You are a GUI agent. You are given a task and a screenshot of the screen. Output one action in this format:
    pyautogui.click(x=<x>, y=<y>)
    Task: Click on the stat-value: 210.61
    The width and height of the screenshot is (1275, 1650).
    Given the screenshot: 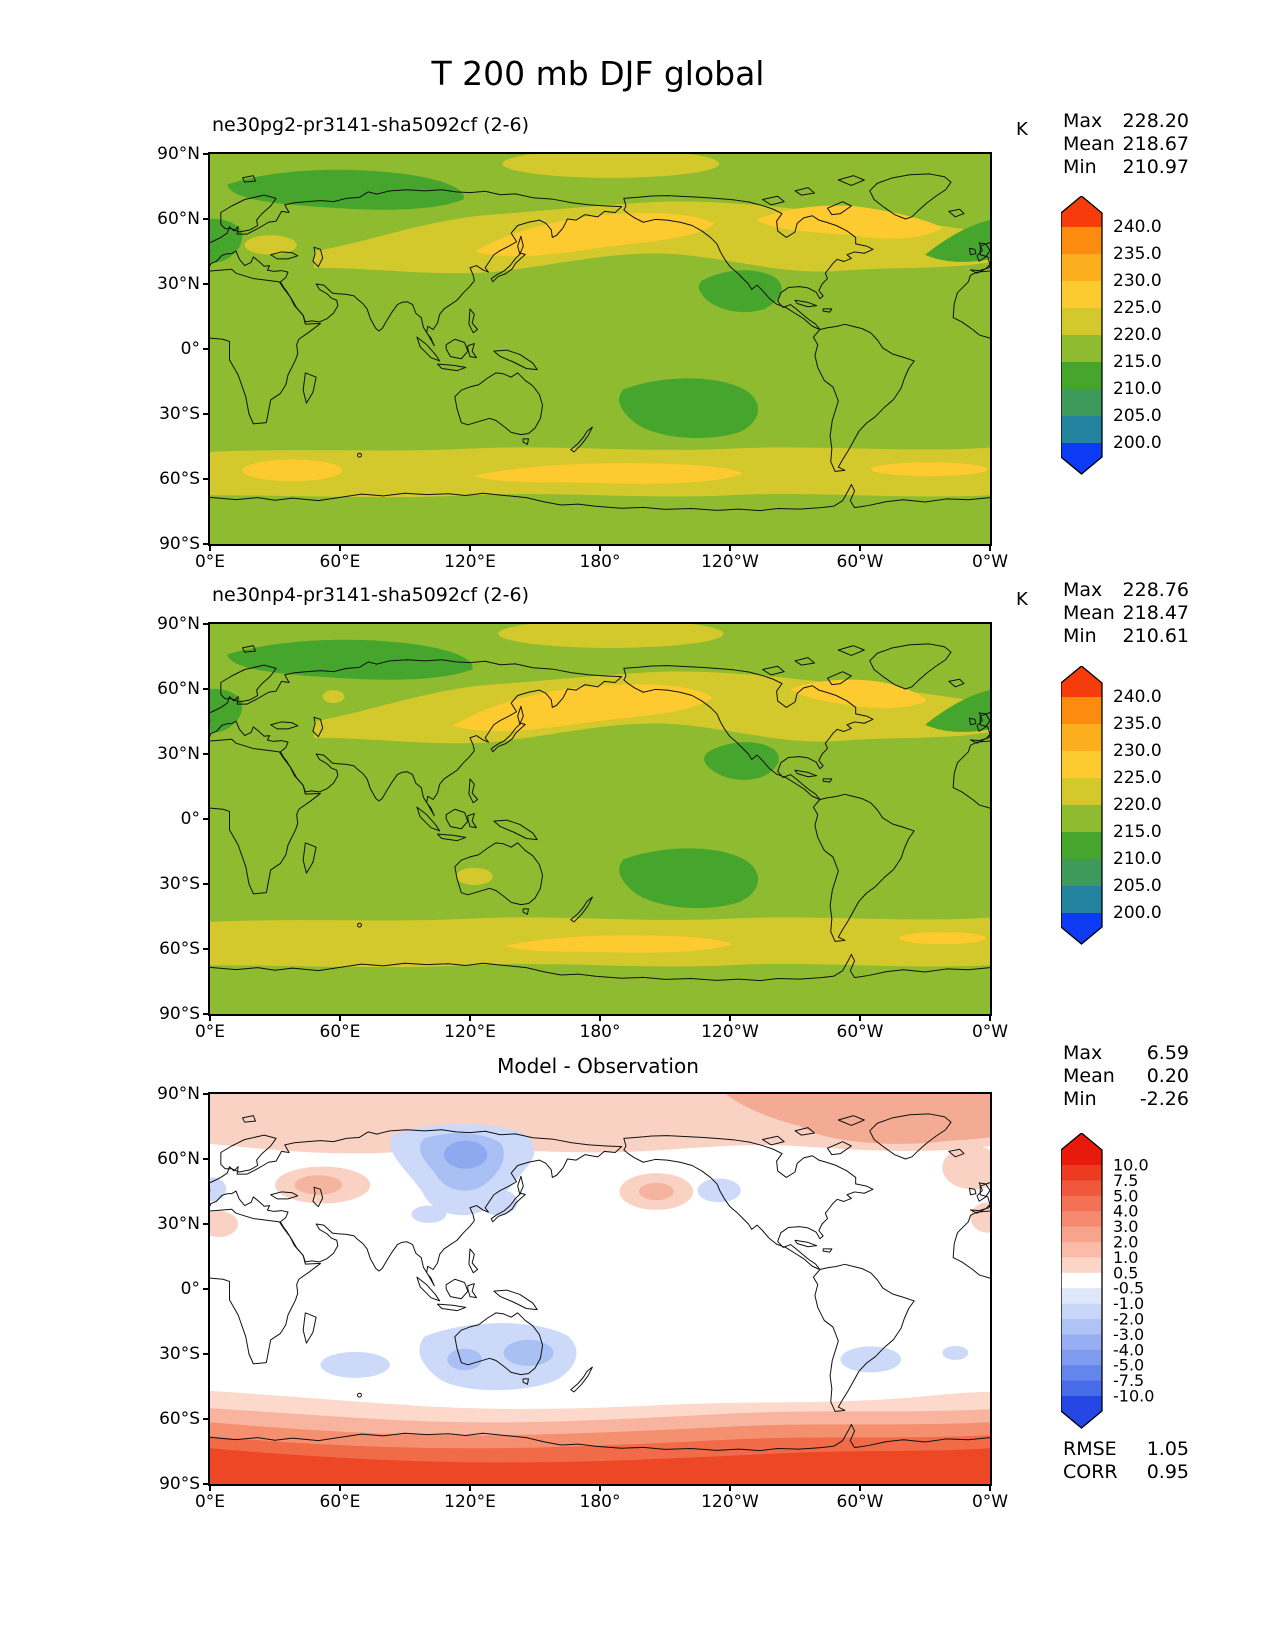 What is the action you would take?
    pyautogui.click(x=1155, y=636)
    